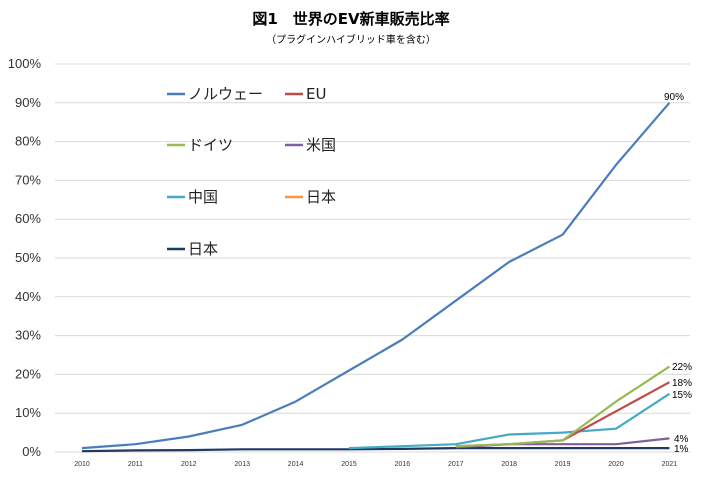 The width and height of the screenshot is (702, 479). What do you see at coordinates (203, 197) in the screenshot?
I see `legend-label: 中国` at bounding box center [203, 197].